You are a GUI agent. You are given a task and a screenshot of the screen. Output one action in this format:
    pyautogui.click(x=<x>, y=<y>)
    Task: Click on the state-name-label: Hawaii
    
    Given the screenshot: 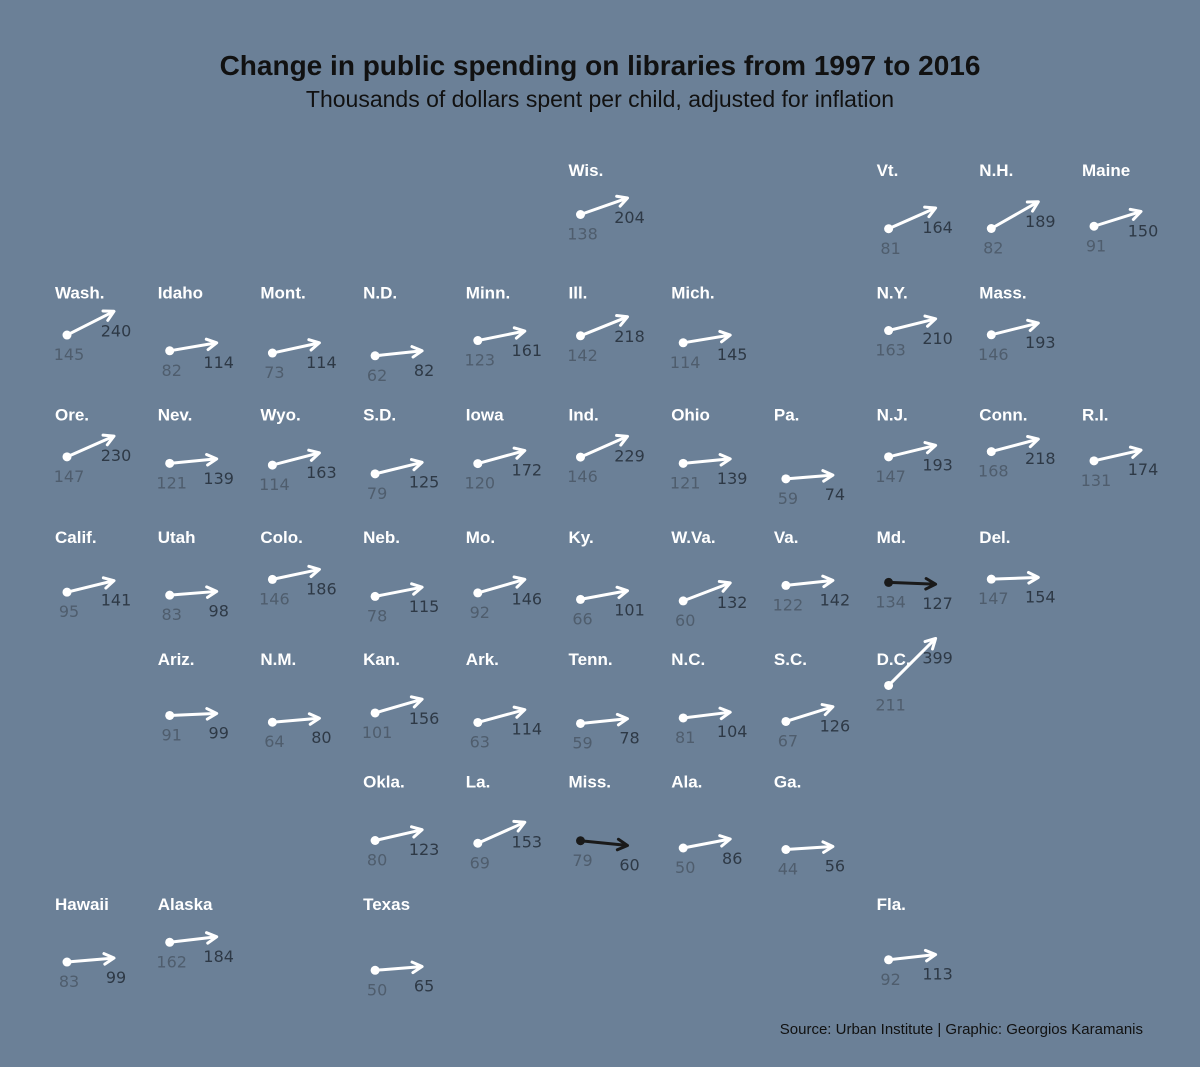 What is the action you would take?
    pyautogui.click(x=82, y=904)
    